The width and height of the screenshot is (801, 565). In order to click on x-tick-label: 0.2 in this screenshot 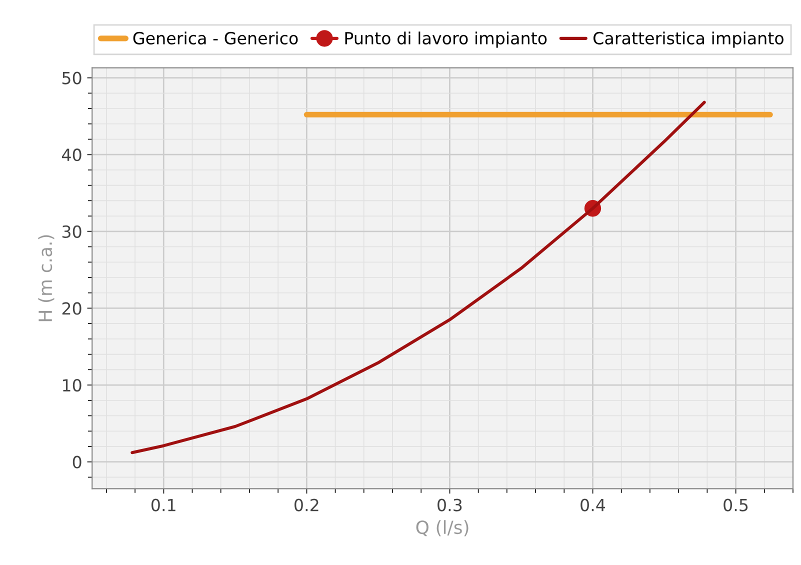, I will do `click(306, 505)`.